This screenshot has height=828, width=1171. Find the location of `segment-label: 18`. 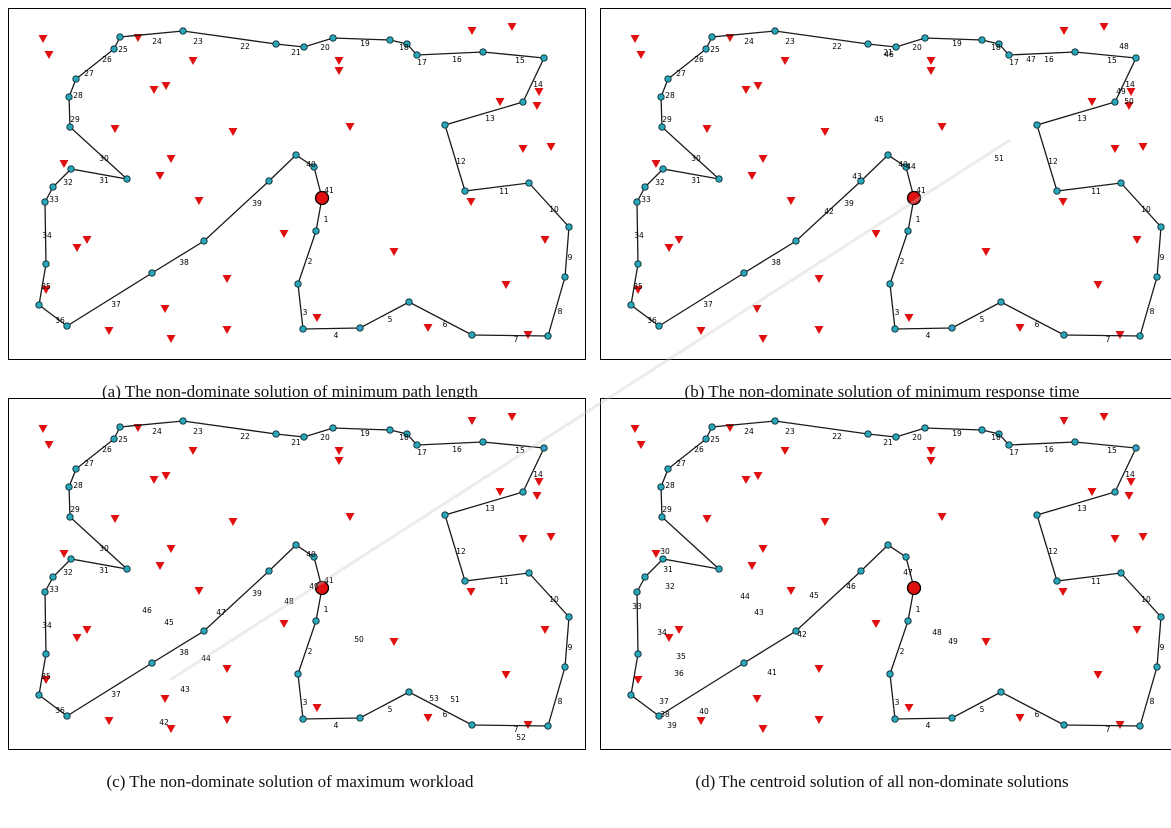

segment-label: 18 is located at coordinates (996, 47).